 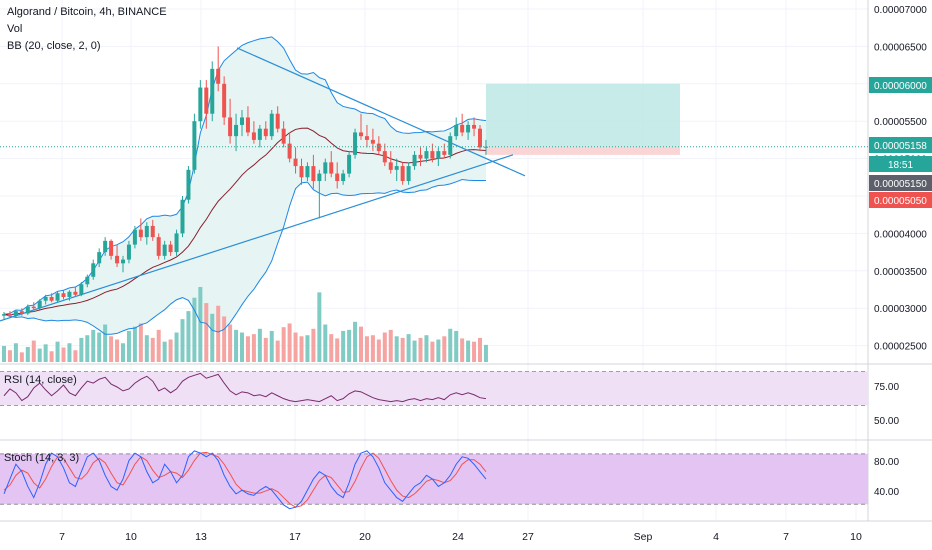 I want to click on target-zone, so click(x=583, y=115).